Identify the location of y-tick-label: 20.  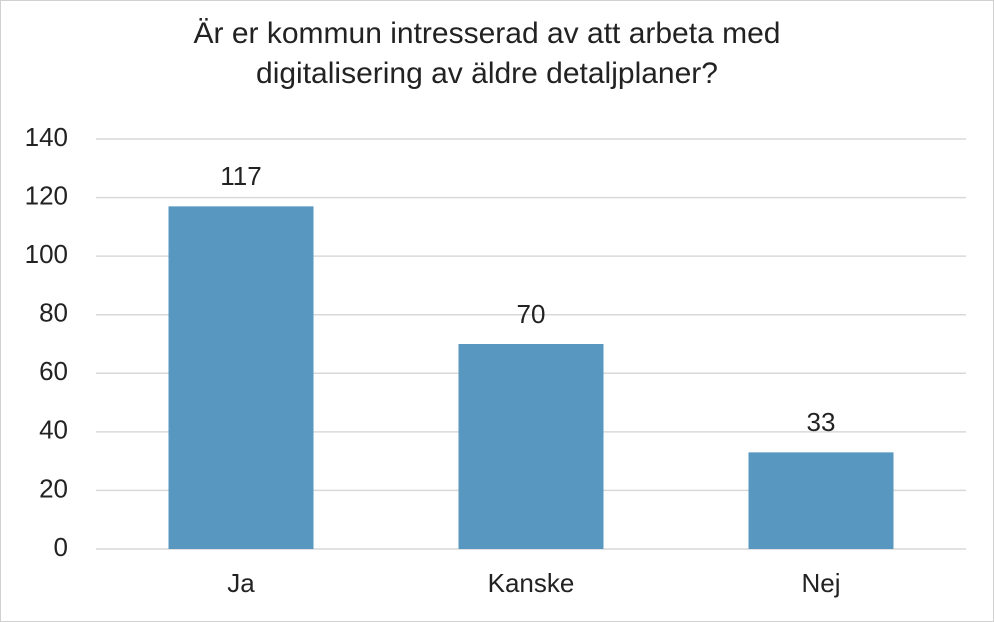
(53, 488).